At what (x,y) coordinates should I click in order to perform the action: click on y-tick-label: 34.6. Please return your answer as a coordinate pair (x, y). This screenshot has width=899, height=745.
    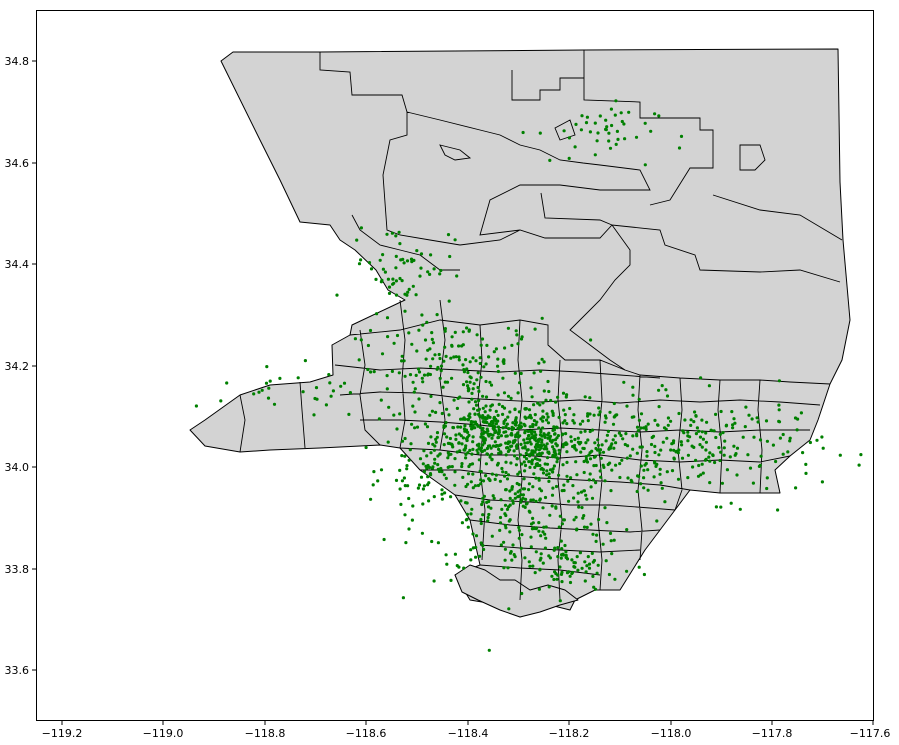
    Looking at the image, I should click on (17, 163).